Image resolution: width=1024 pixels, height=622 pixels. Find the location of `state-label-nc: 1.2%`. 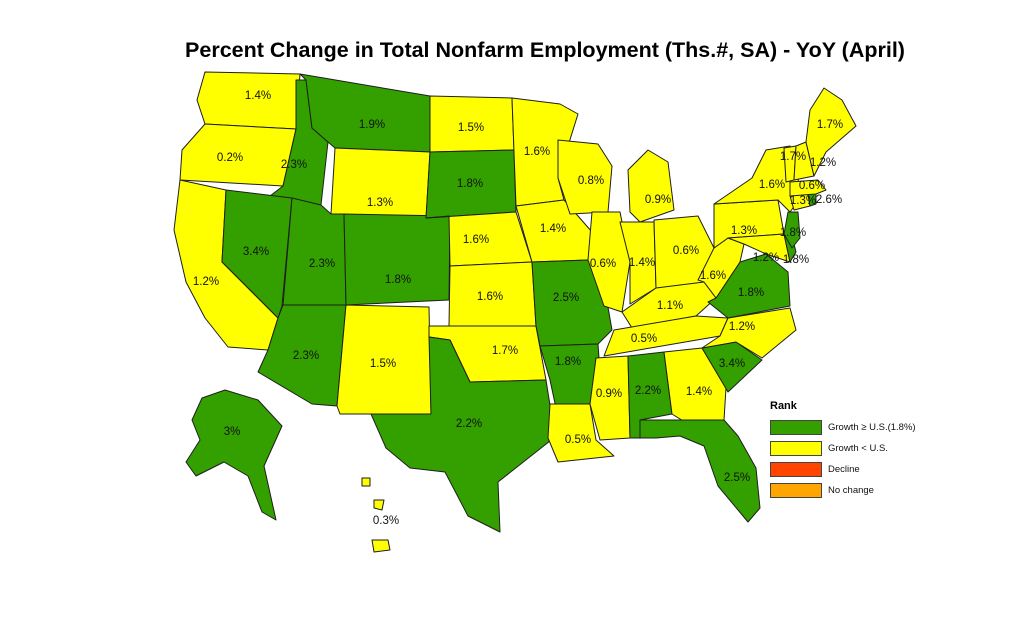

state-label-nc: 1.2% is located at coordinates (742, 327).